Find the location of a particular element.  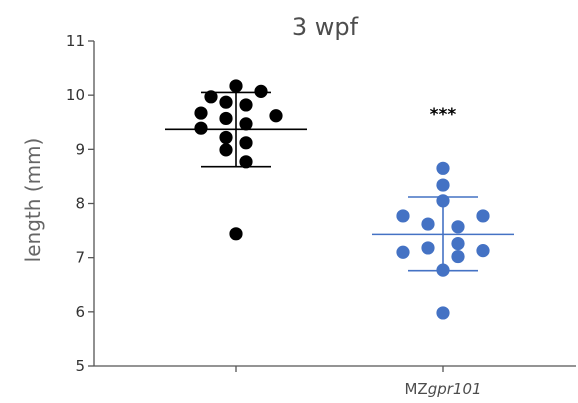

y-tick-label: 9 is located at coordinates (80, 149).